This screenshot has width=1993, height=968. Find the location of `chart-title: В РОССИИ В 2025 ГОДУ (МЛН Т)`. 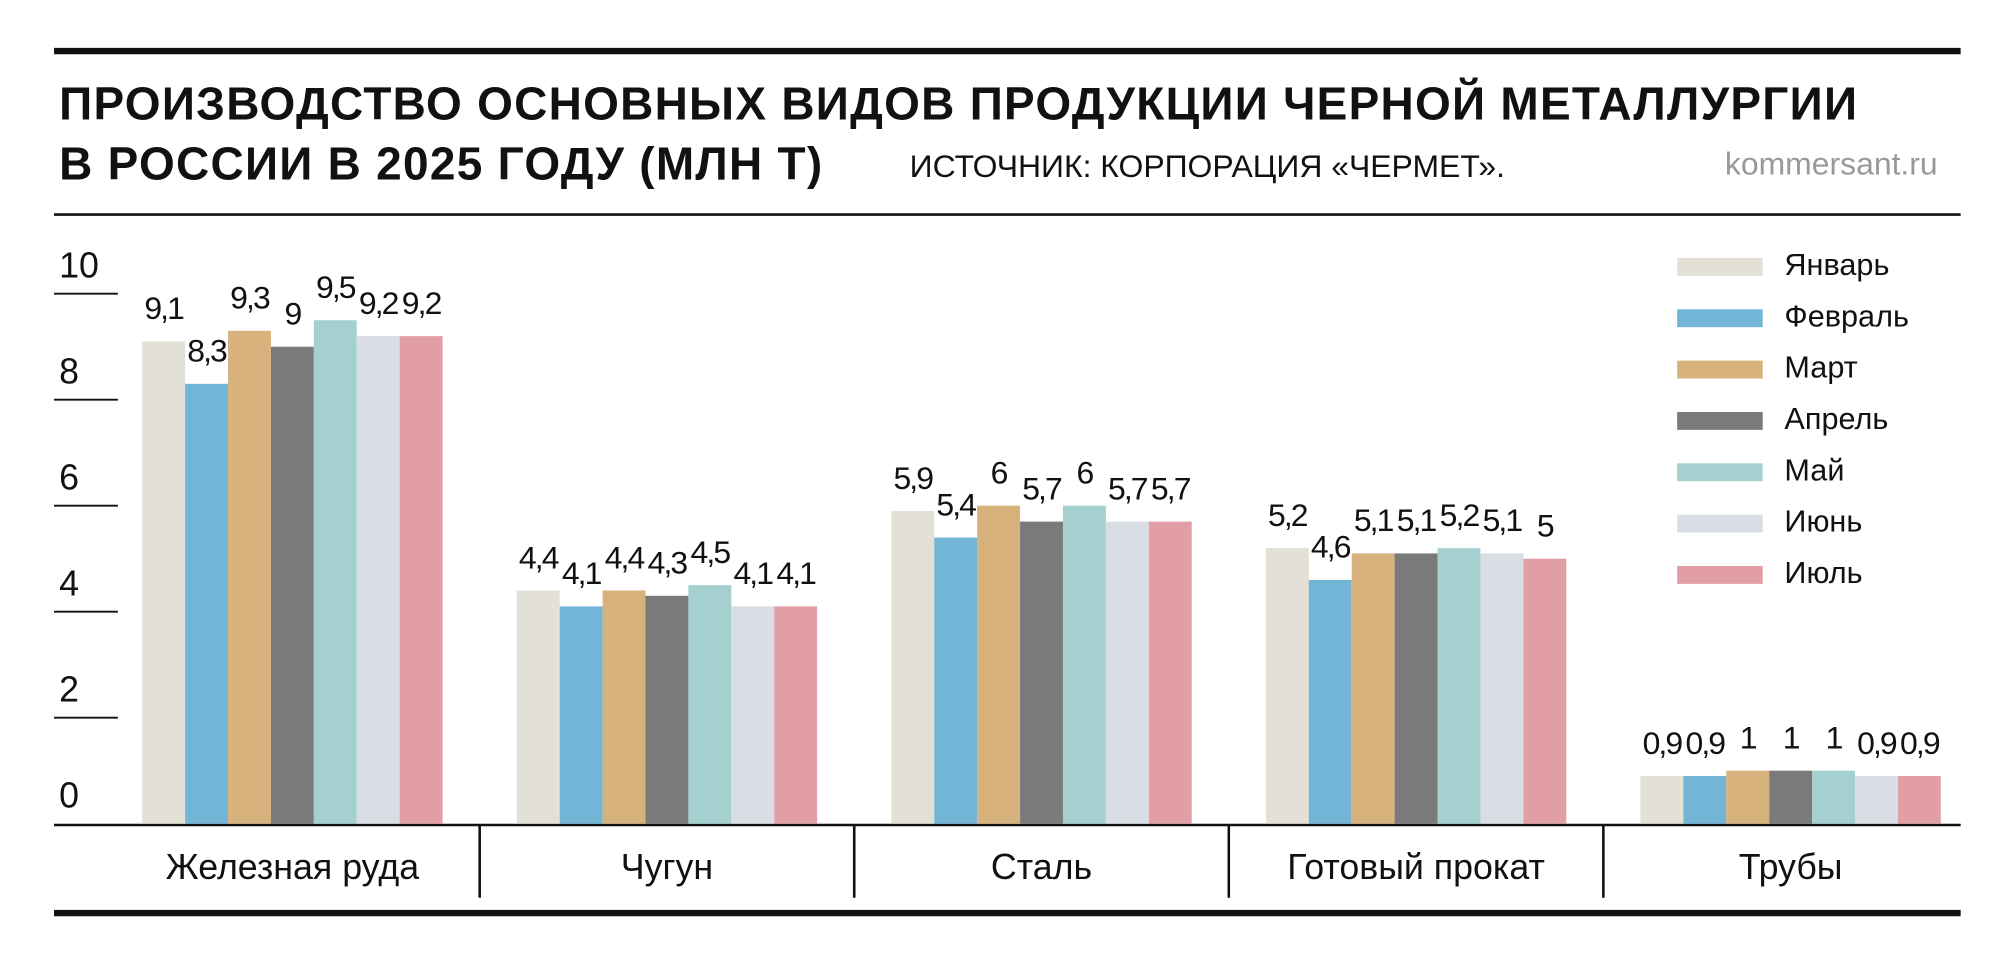

chart-title: В РОССИИ В 2025 ГОДУ (МЛН Т) is located at coordinates (441, 163).